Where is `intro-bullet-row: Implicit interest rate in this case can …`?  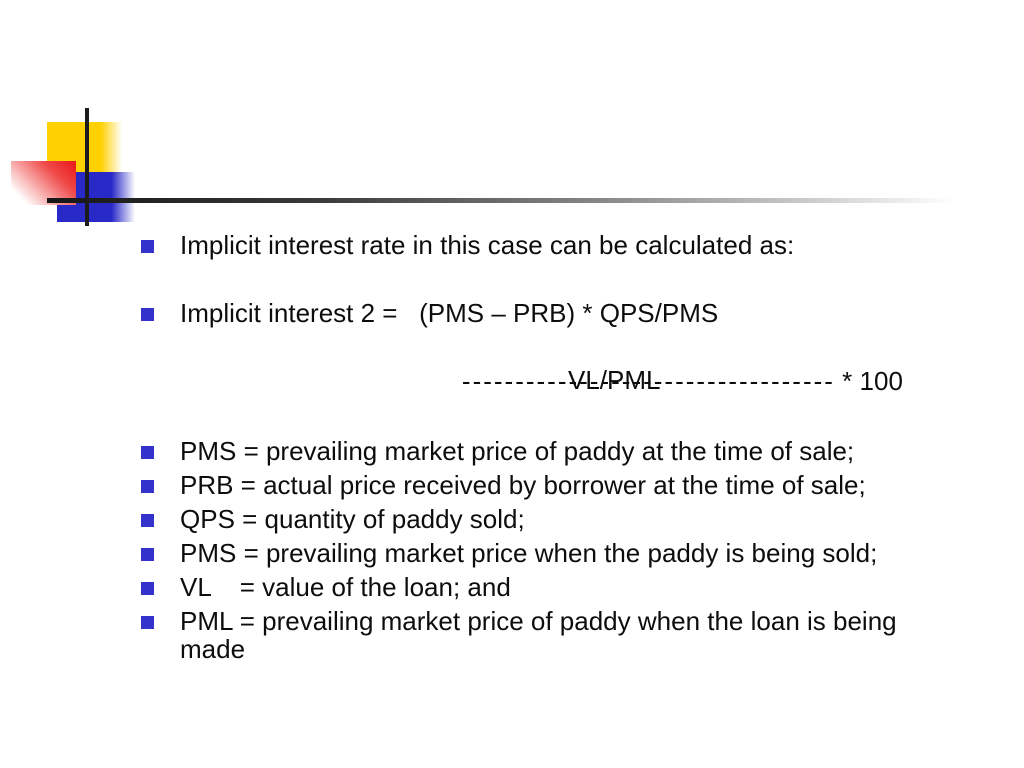 intro-bullet-row: Implicit interest rate in this case can … is located at coordinates (571, 245).